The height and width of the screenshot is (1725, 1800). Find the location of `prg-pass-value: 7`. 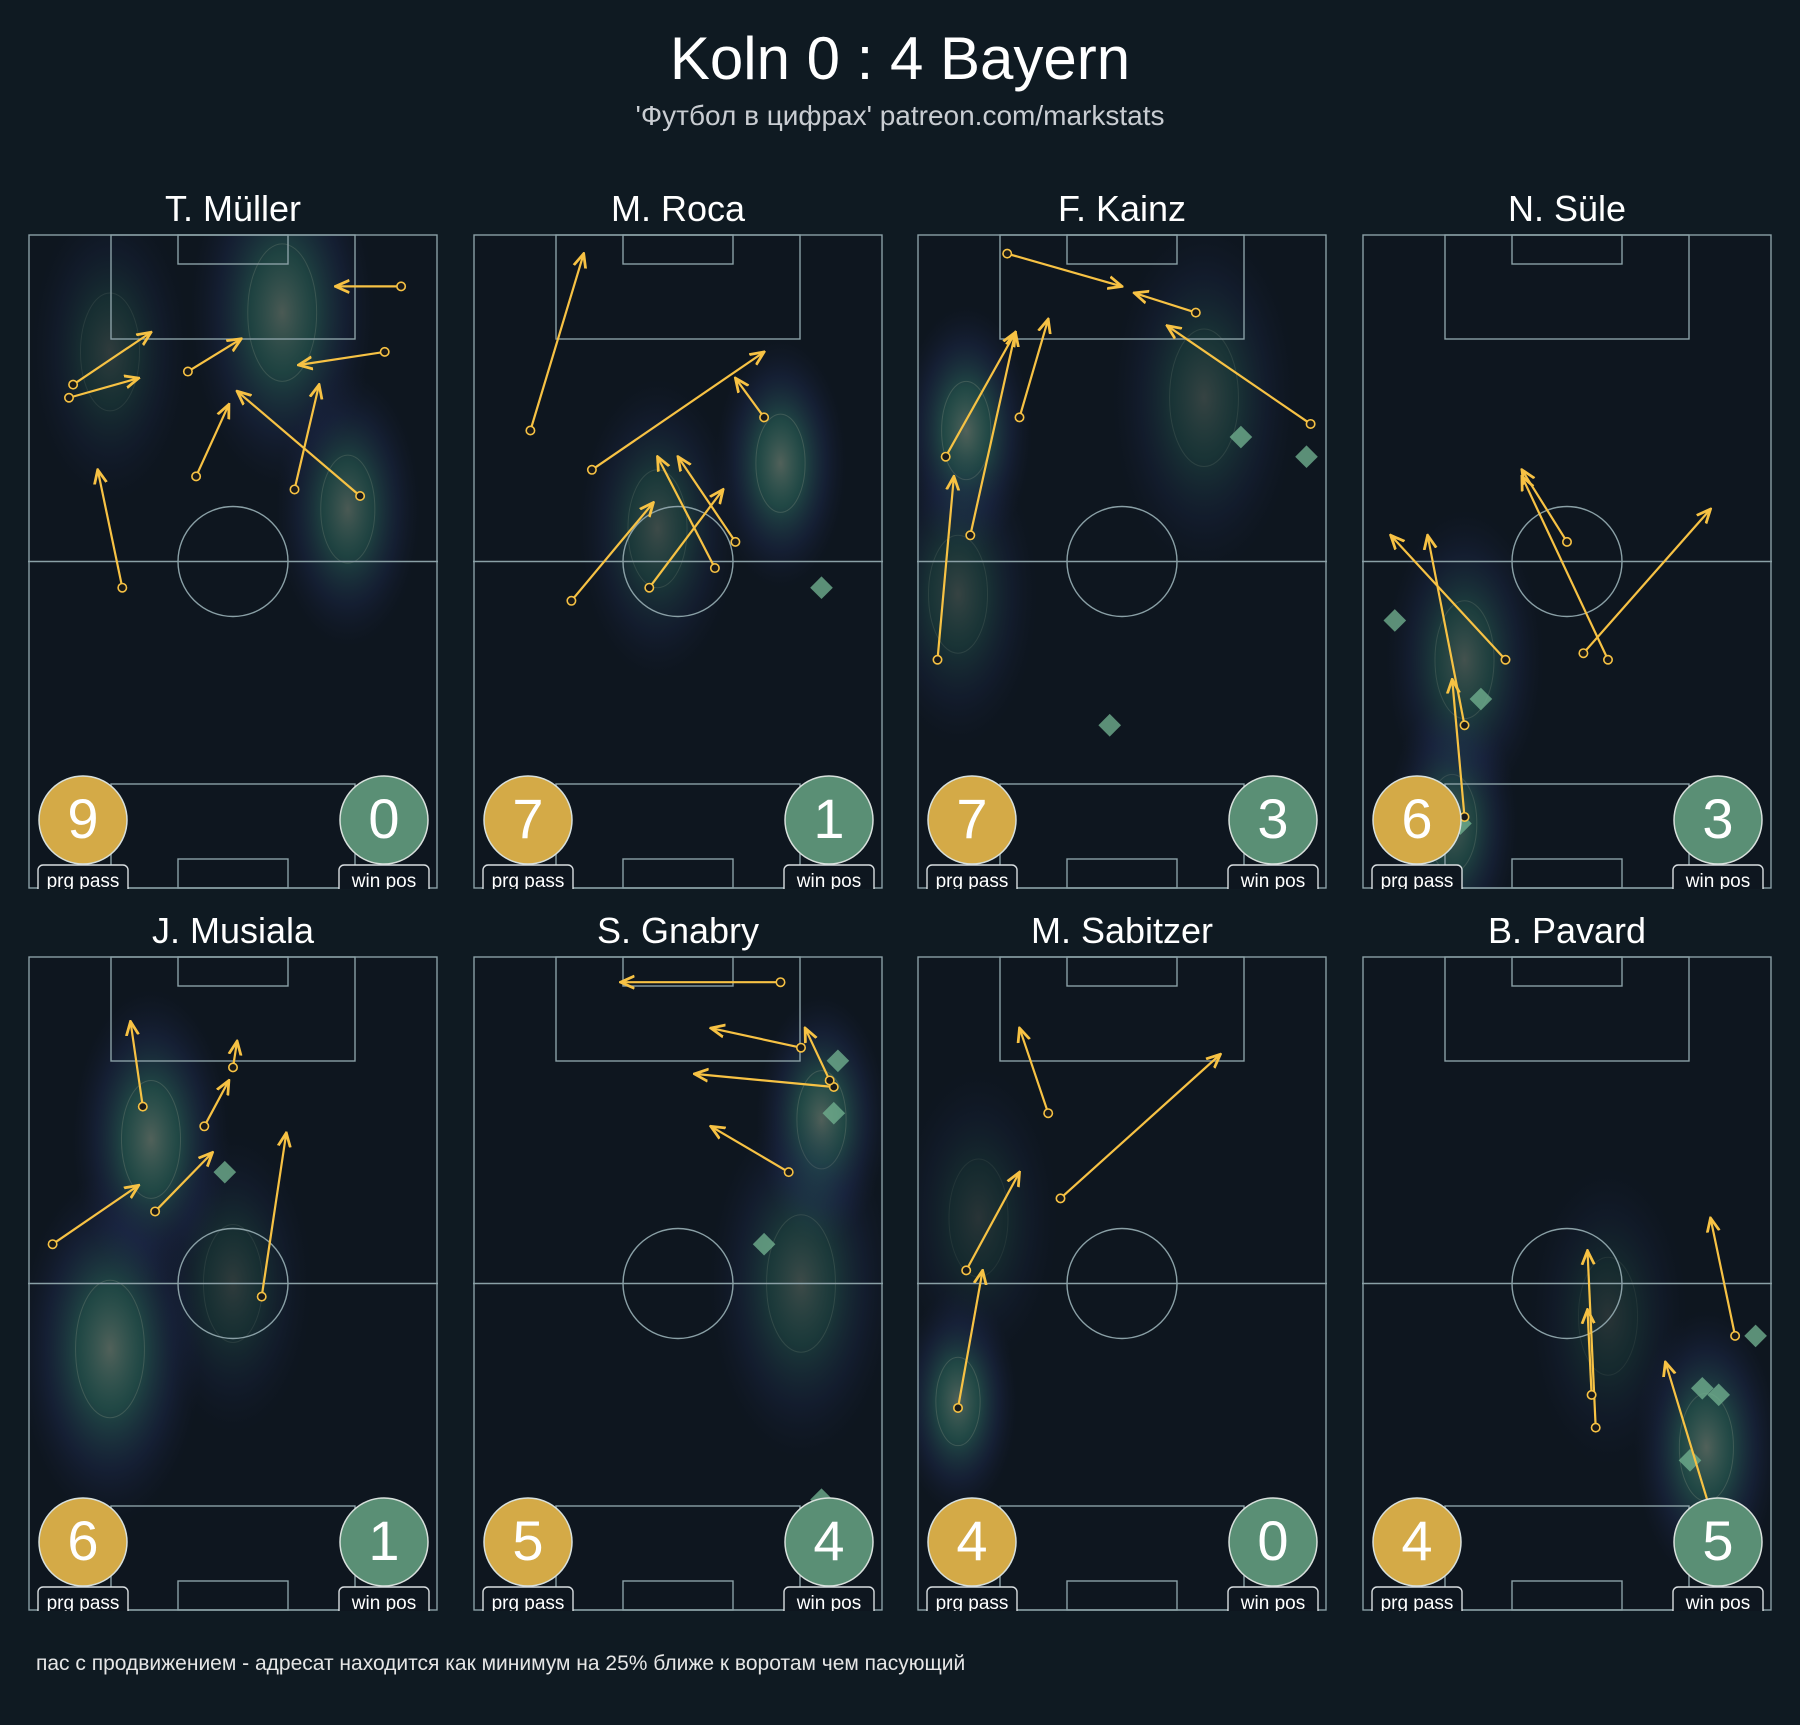

prg-pass-value: 7 is located at coordinates (971, 818).